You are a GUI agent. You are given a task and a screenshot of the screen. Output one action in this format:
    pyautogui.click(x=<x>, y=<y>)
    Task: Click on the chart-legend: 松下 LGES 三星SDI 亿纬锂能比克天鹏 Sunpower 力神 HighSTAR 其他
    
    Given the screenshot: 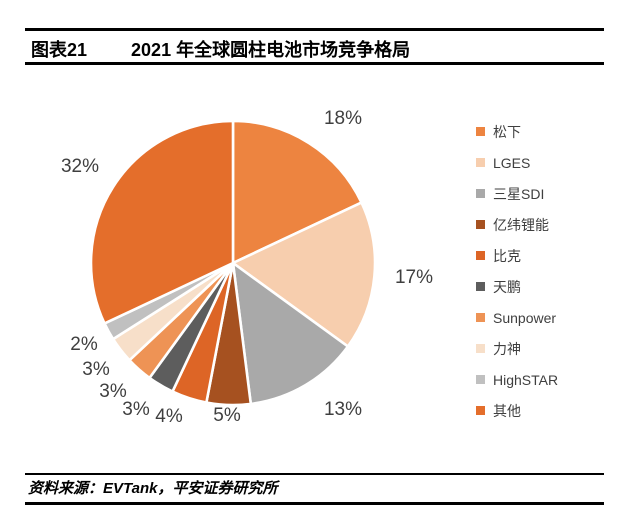 What is the action you would take?
    pyautogui.click(x=517, y=271)
    